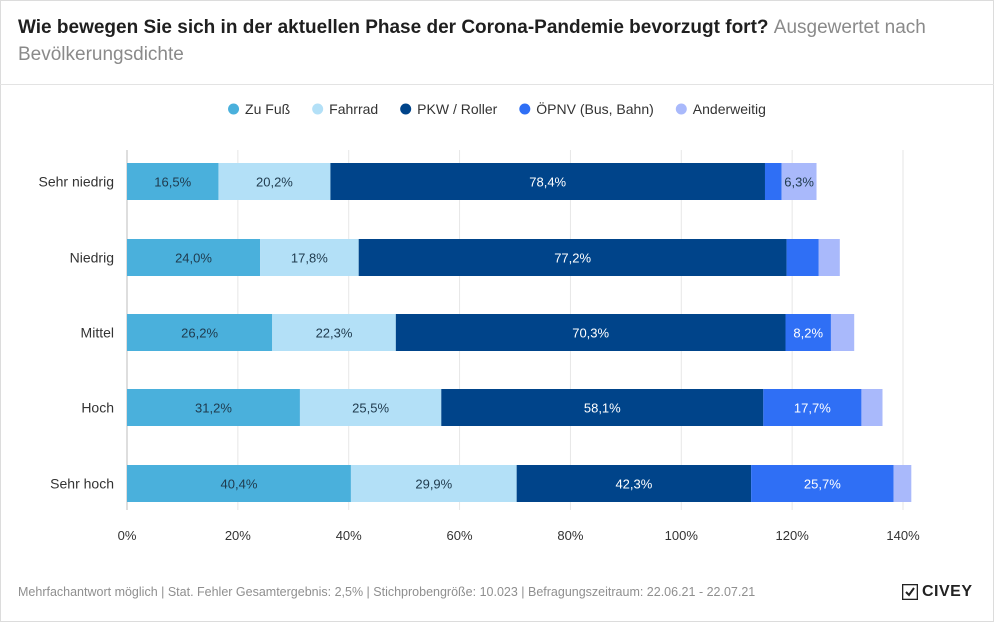 Image resolution: width=994 pixels, height=622 pixels. What do you see at coordinates (903, 535) in the screenshot?
I see `x-tick-label: 140%` at bounding box center [903, 535].